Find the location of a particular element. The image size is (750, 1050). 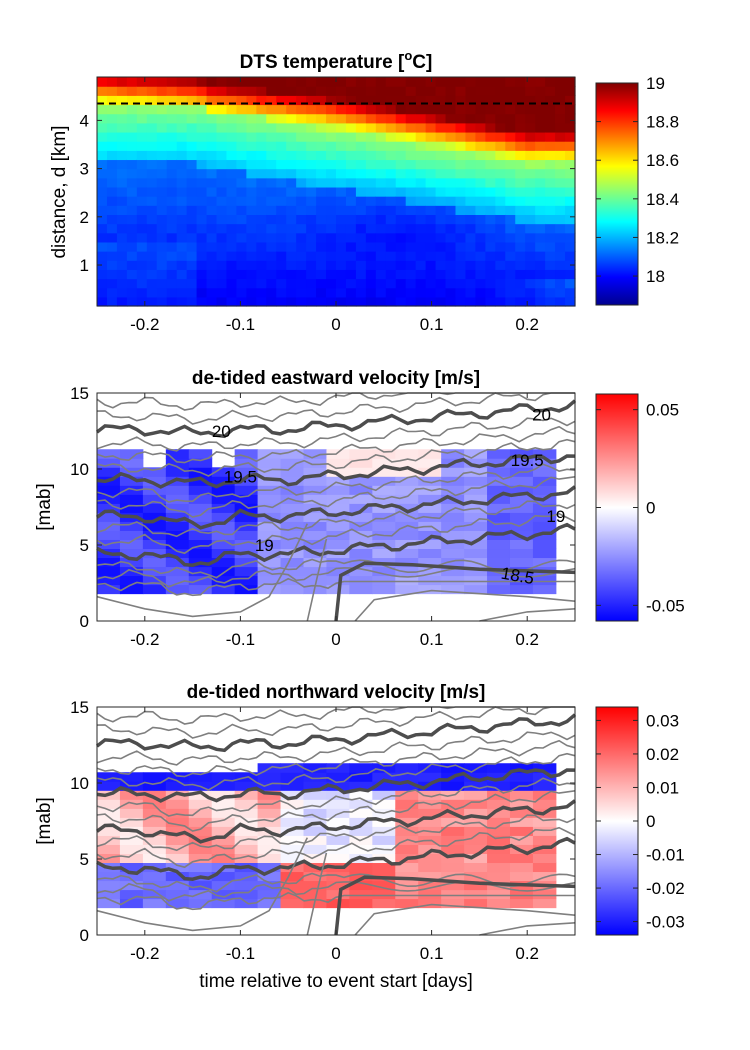

panel1-x-ticks: -0.2 -0.1 0 0.1 0.2 is located at coordinates (334, 205).